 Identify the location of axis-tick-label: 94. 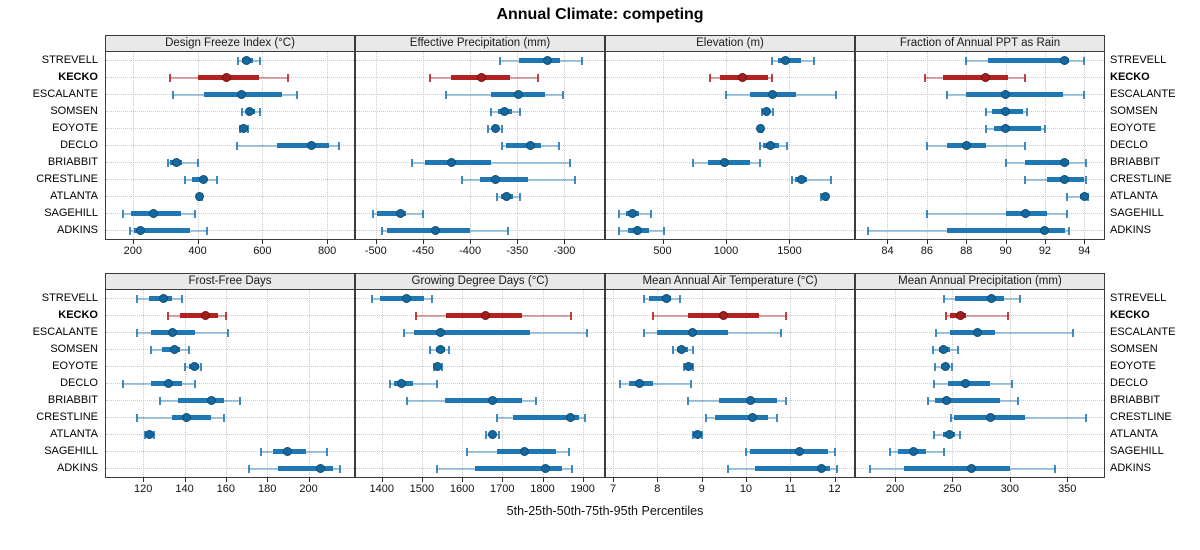
(1084, 251).